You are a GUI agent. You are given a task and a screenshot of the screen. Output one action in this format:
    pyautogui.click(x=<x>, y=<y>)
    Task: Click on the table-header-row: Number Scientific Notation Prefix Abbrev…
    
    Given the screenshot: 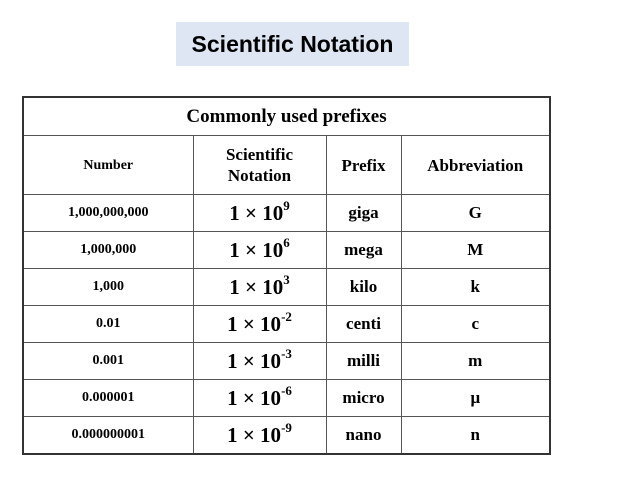 What is the action you would take?
    pyautogui.click(x=286, y=165)
    